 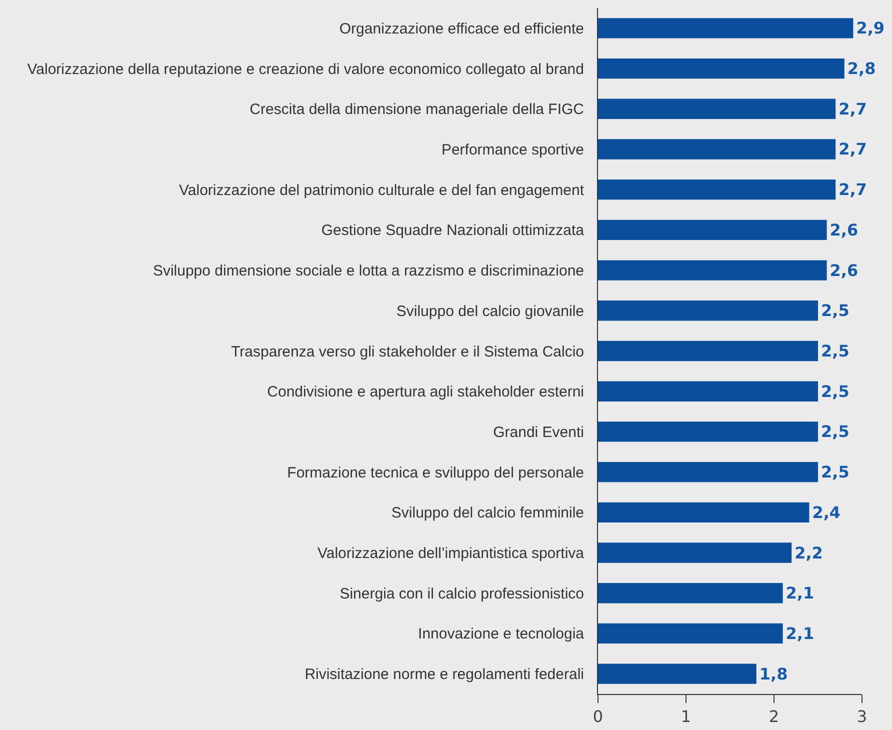 I want to click on y-tick-label: Performance sportive, so click(x=512, y=149).